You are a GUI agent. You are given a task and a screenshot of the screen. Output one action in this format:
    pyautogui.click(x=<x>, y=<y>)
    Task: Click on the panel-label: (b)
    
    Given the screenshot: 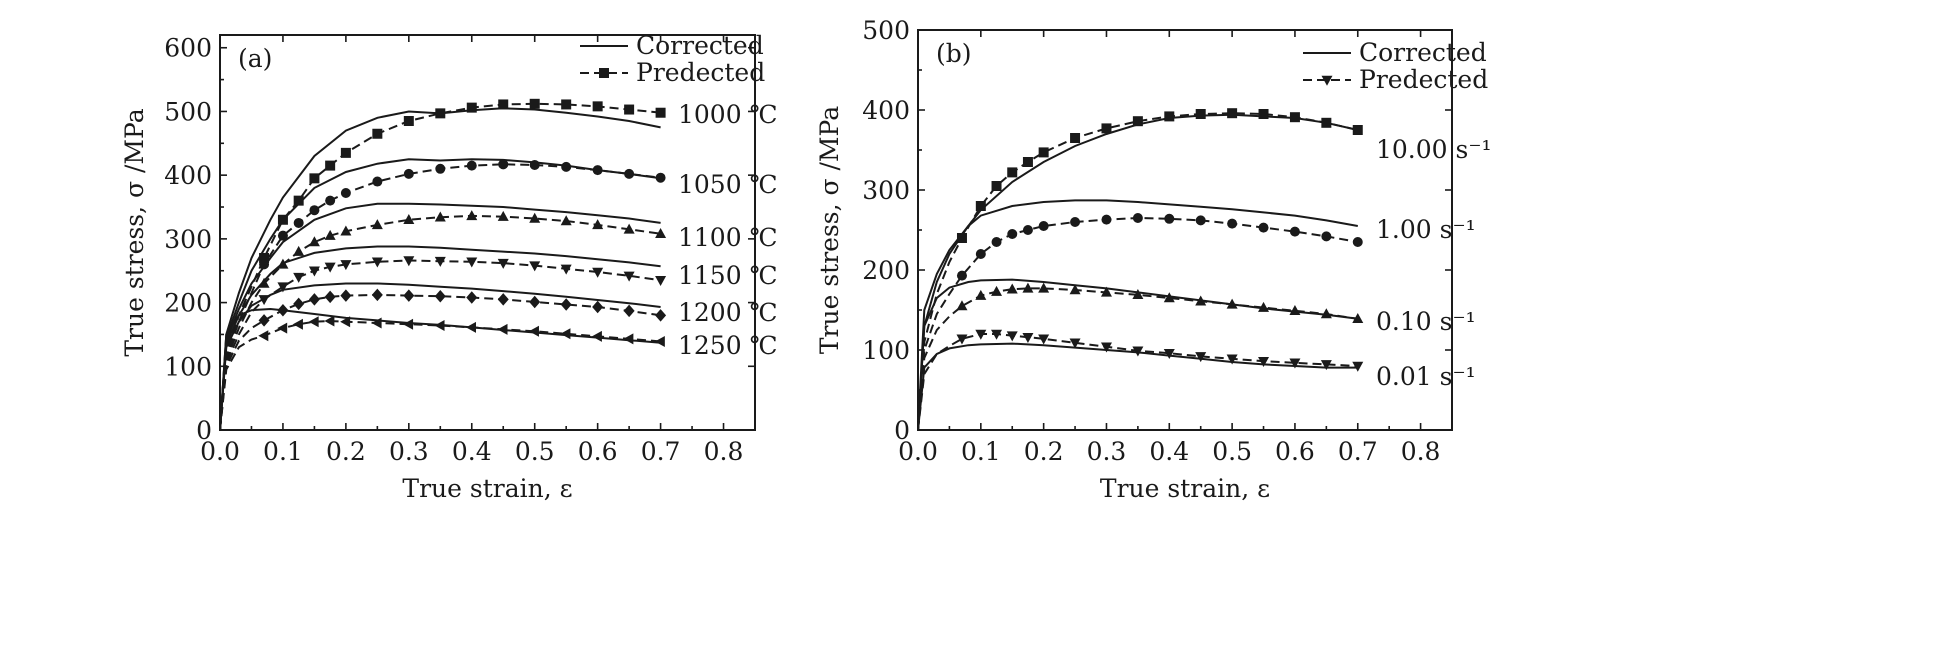 What is the action you would take?
    pyautogui.click(x=954, y=53)
    